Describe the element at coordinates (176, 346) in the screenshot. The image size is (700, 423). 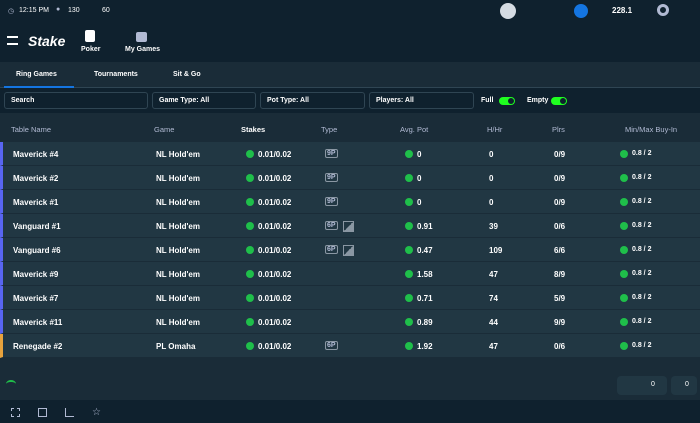
I see `cell: PL Omaha` at that location.